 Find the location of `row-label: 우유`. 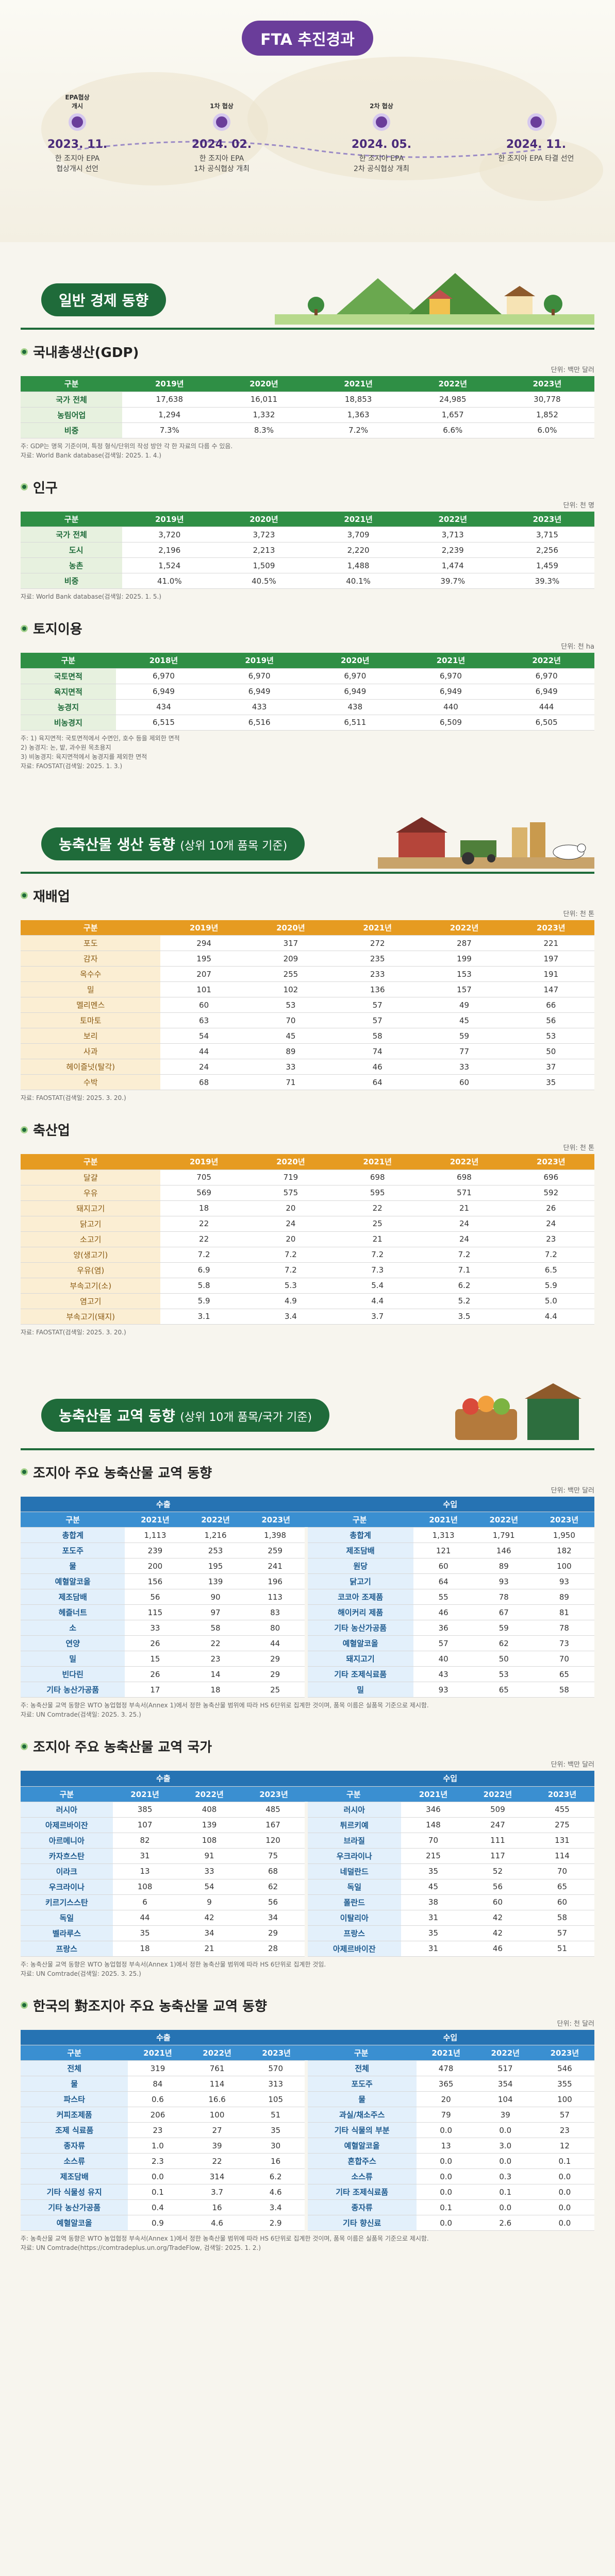

row-label: 우유 is located at coordinates (91, 1193).